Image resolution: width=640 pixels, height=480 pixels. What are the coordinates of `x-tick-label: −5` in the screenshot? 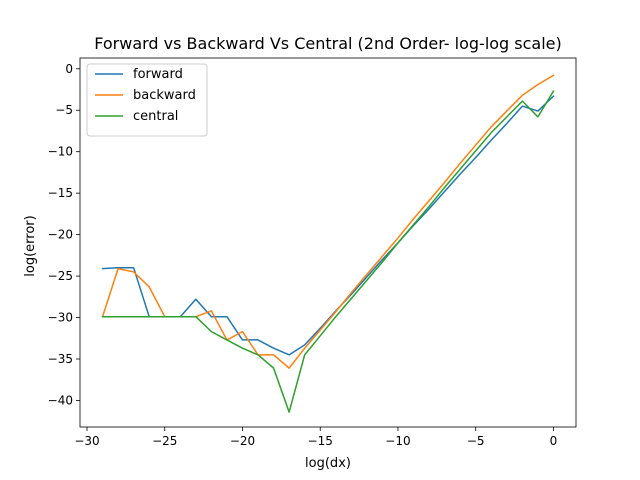 It's located at (476, 441).